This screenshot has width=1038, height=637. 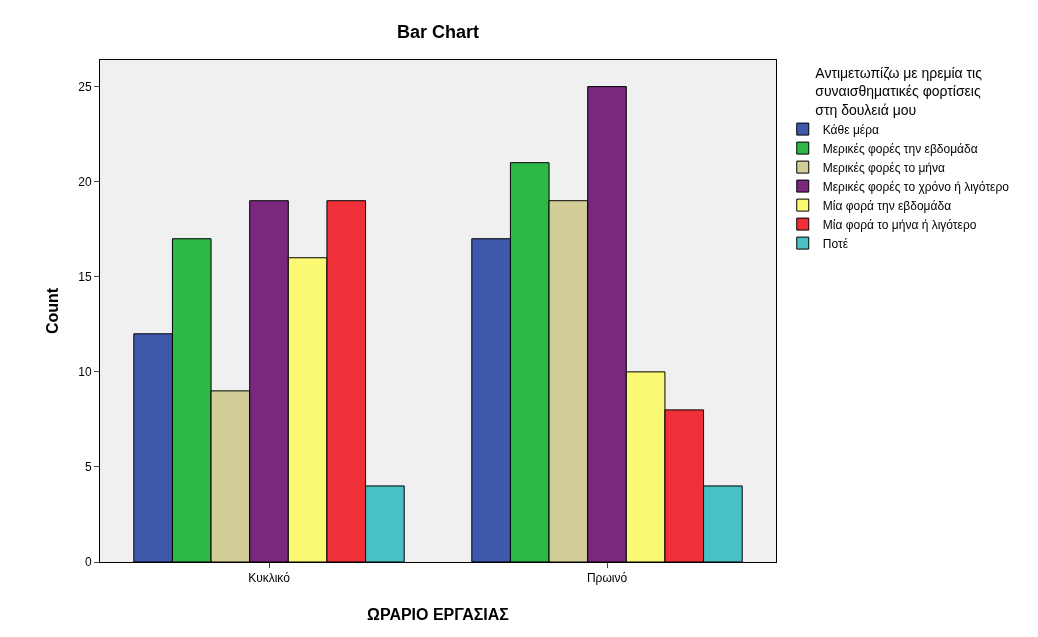 What do you see at coordinates (88, 562) in the screenshot?
I see `y-tick-label: 0` at bounding box center [88, 562].